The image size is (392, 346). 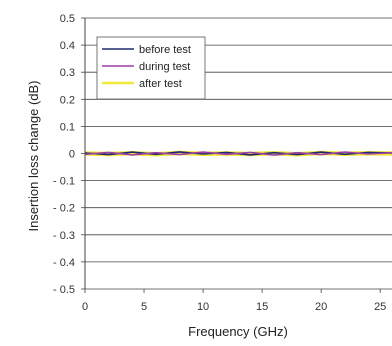 I want to click on x-tick-label: 15, so click(x=262, y=307).